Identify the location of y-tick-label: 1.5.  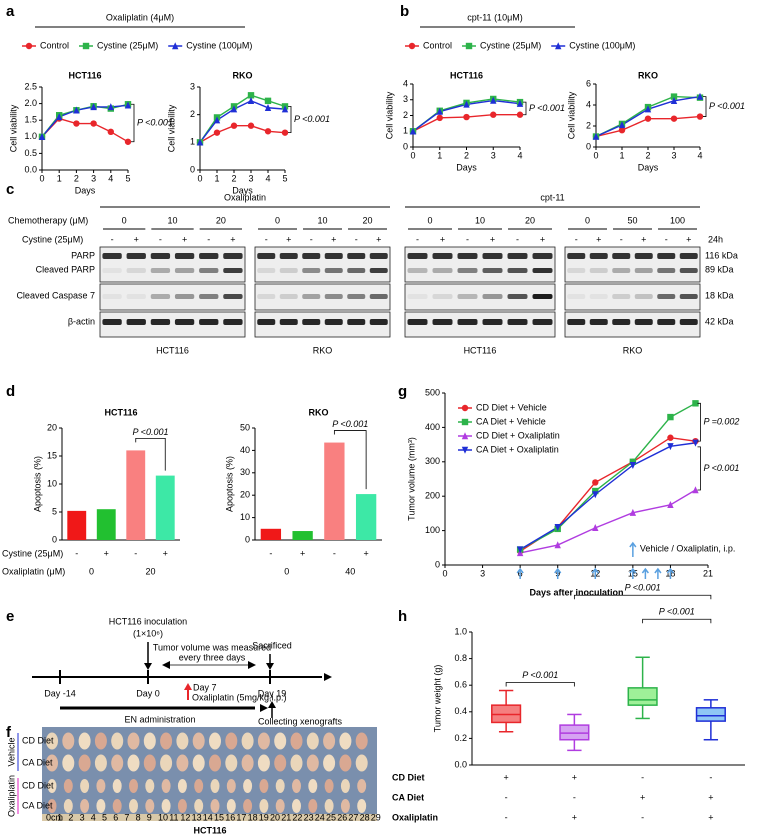
(30, 120).